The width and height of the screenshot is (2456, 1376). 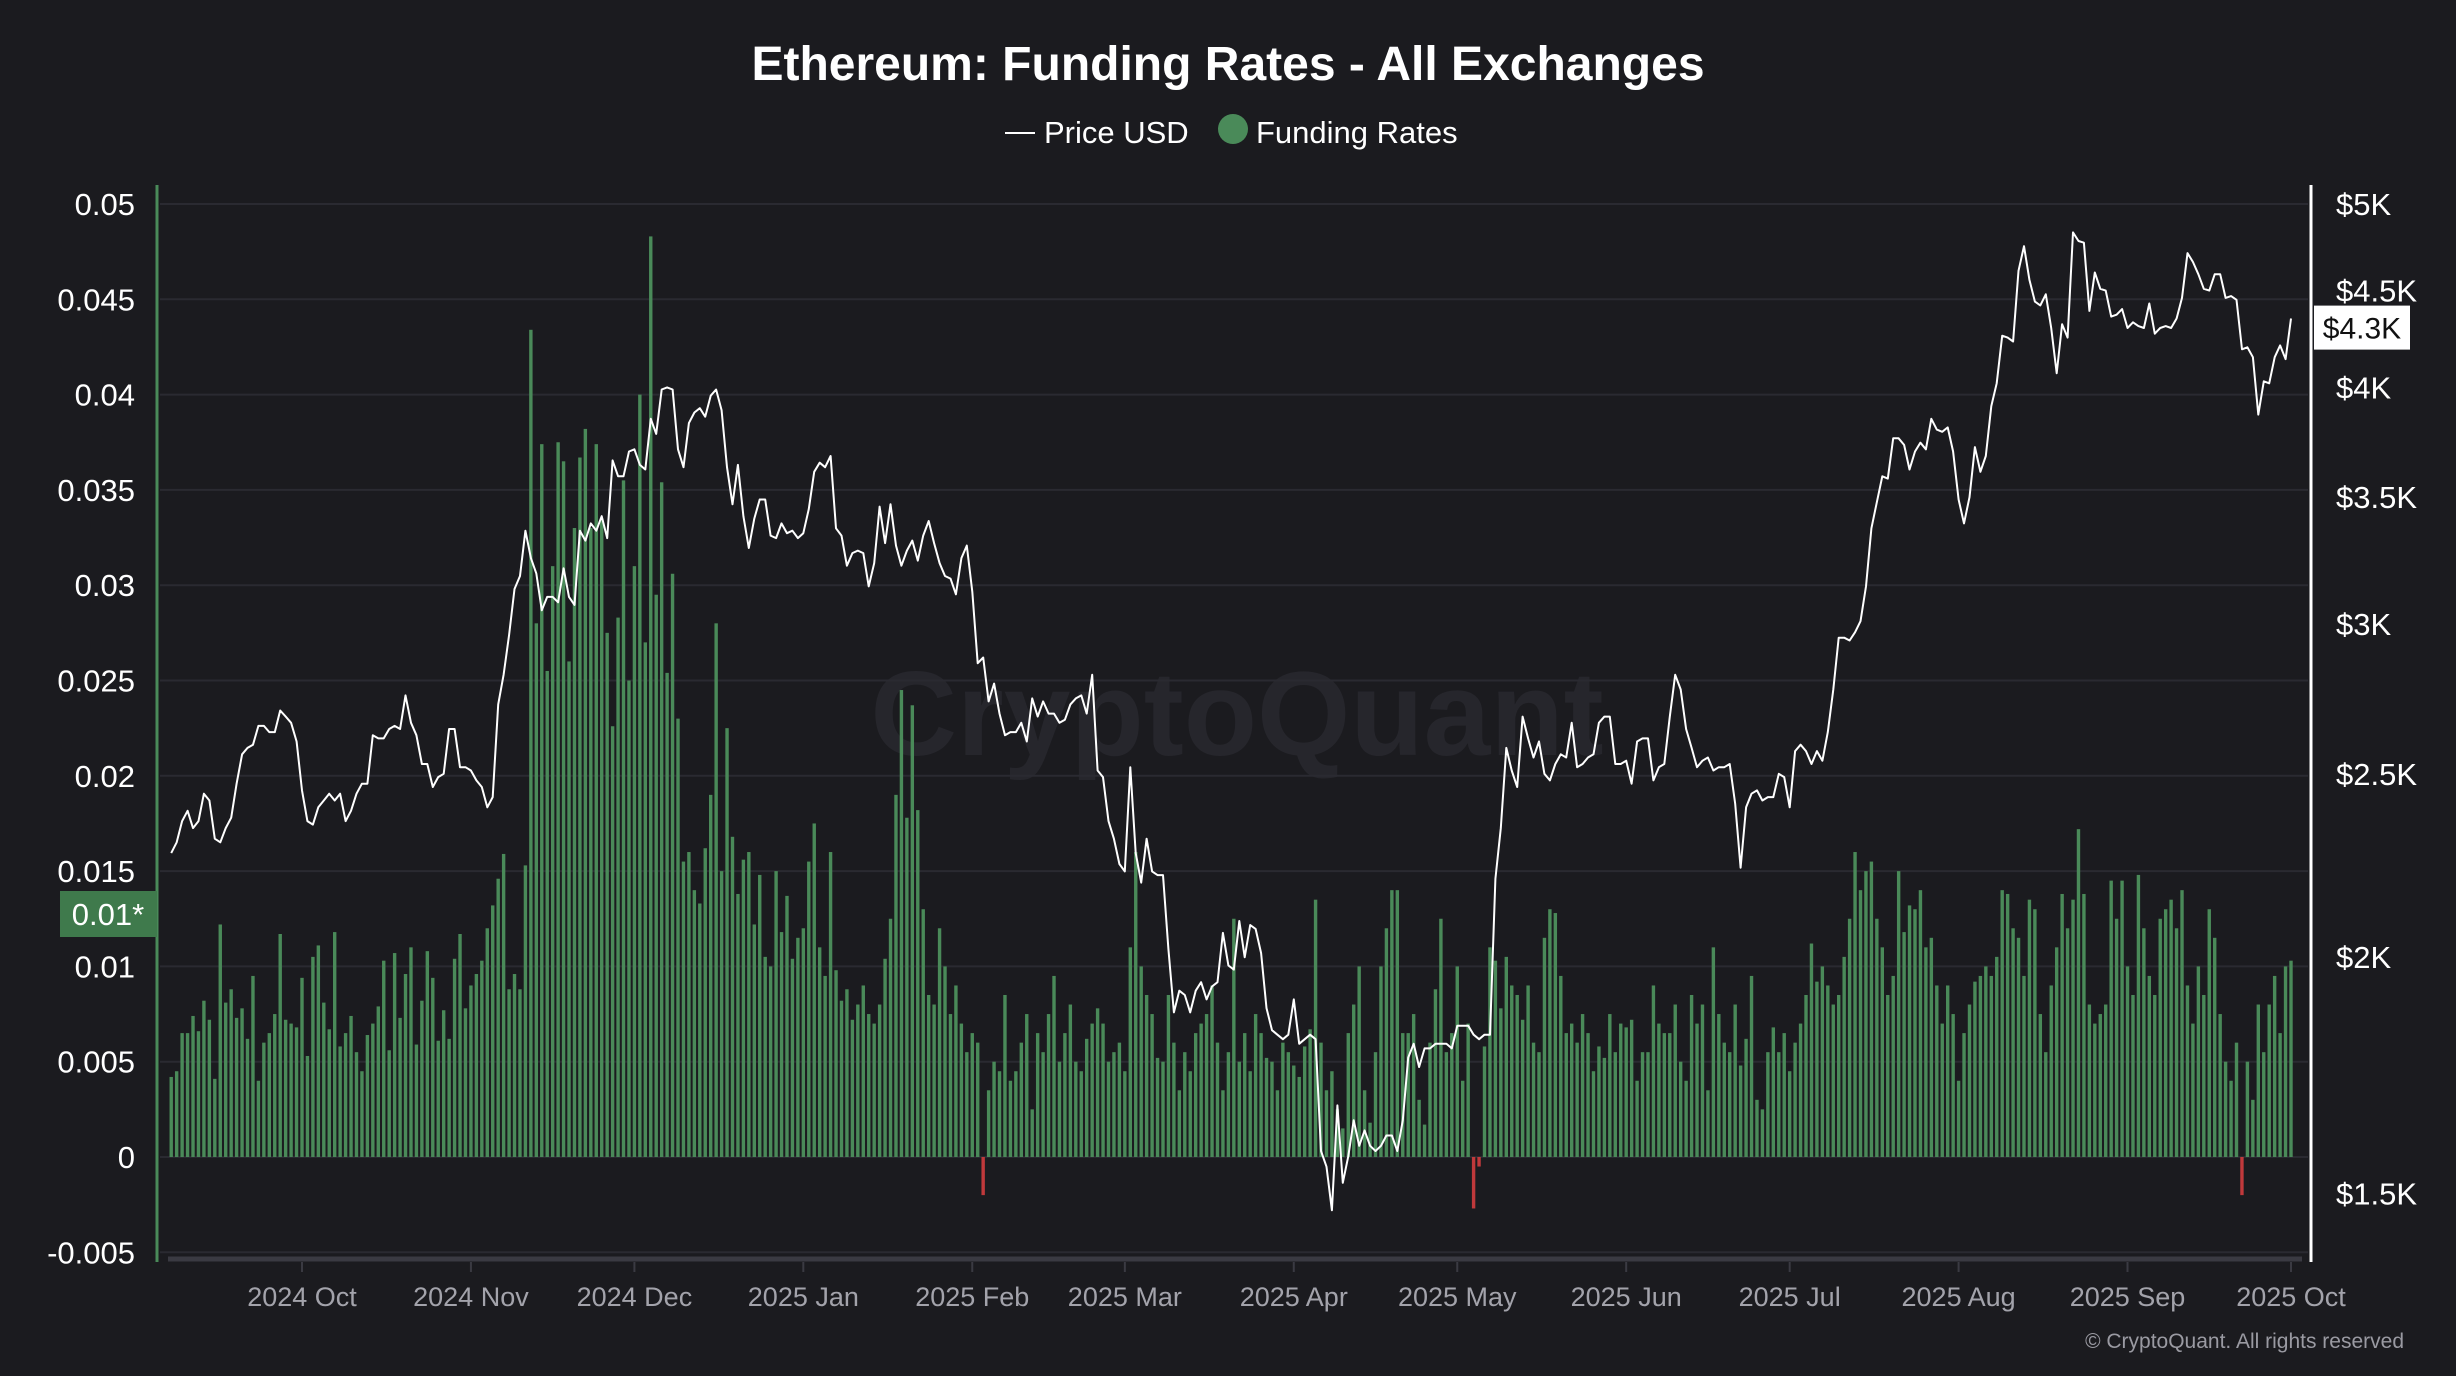 I want to click on current-funding-badge: 0.01*, so click(x=108, y=914).